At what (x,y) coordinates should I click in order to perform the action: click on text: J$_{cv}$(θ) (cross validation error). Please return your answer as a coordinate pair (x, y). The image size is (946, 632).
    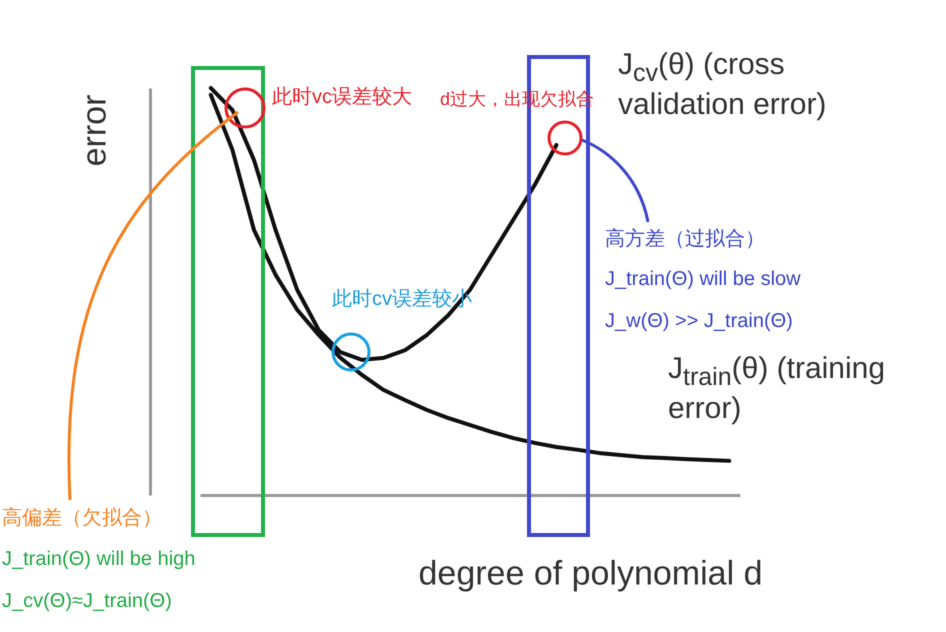
    Looking at the image, I should click on (723, 85).